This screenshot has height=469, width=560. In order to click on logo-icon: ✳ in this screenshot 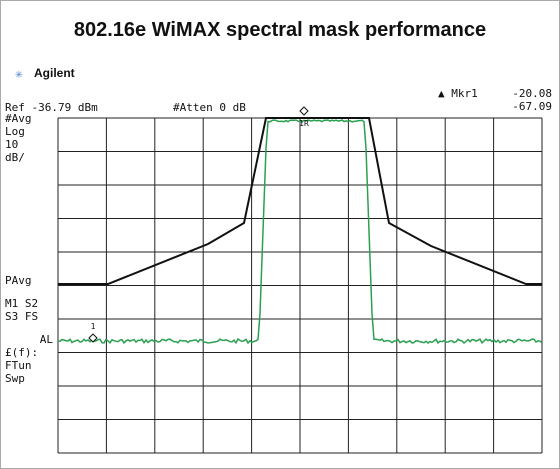, I will do `click(19, 74)`.